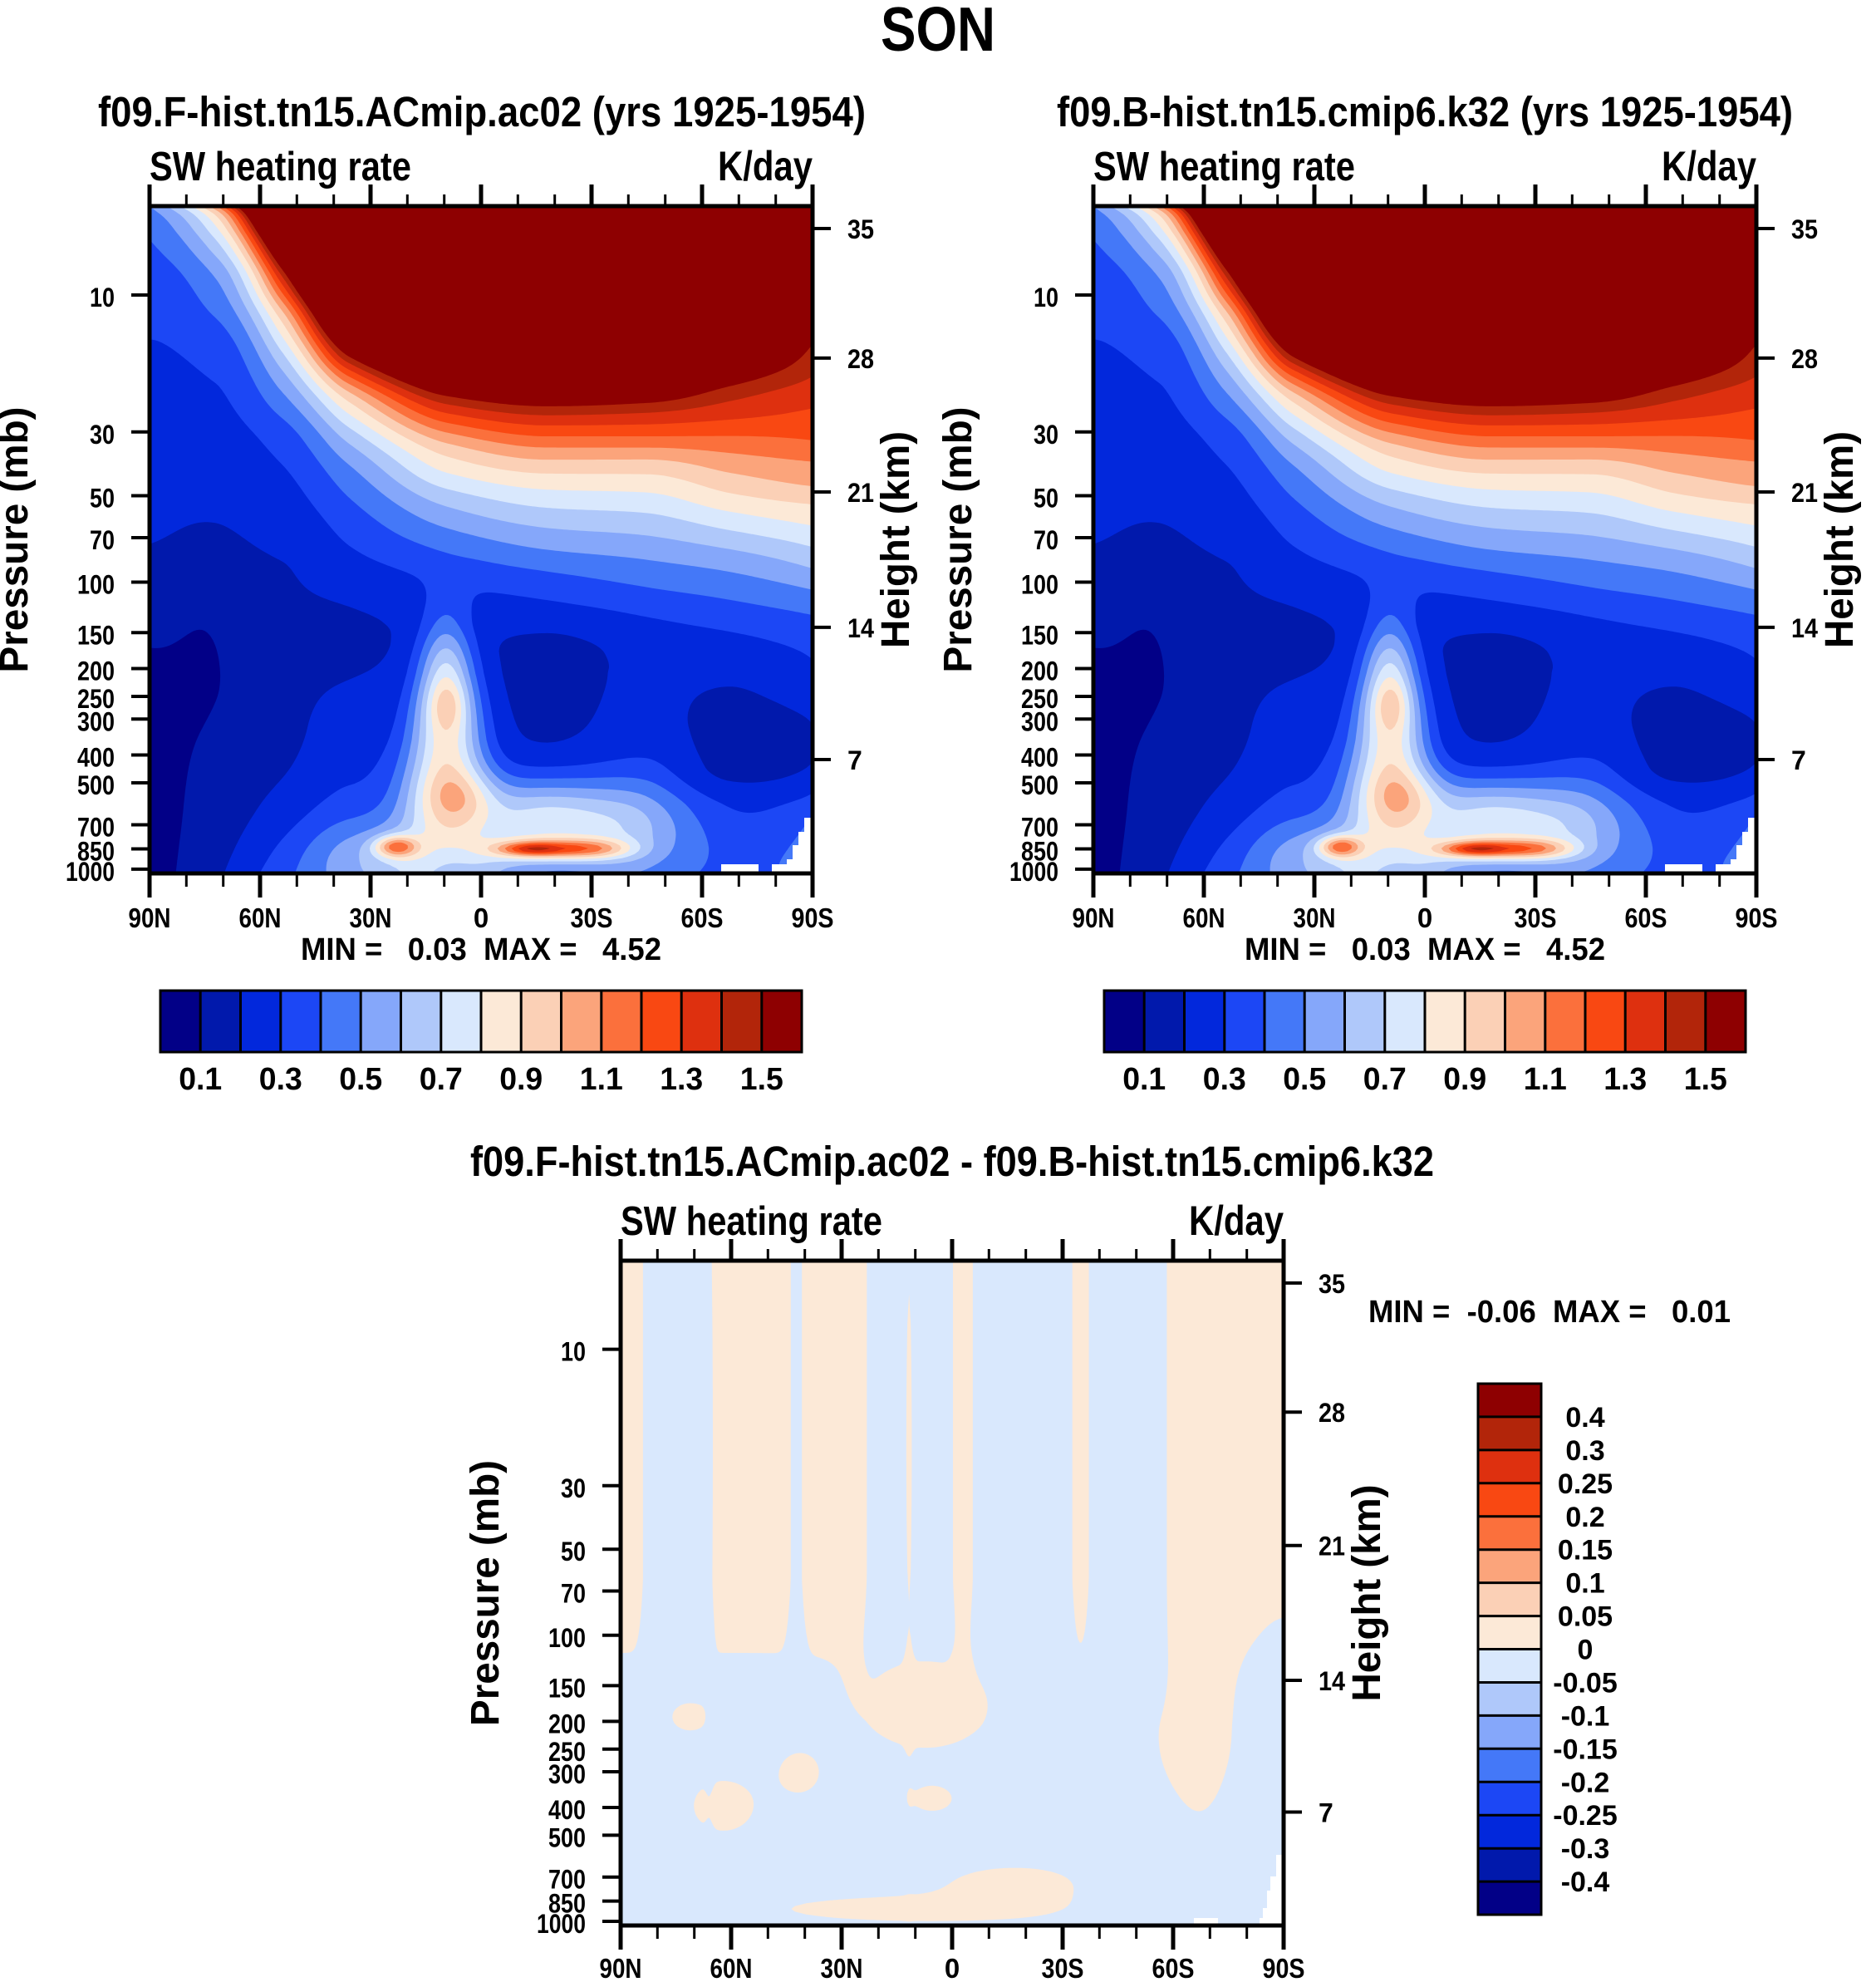  What do you see at coordinates (1585, 1484) in the screenshot?
I see `svg-text: 0.25` at bounding box center [1585, 1484].